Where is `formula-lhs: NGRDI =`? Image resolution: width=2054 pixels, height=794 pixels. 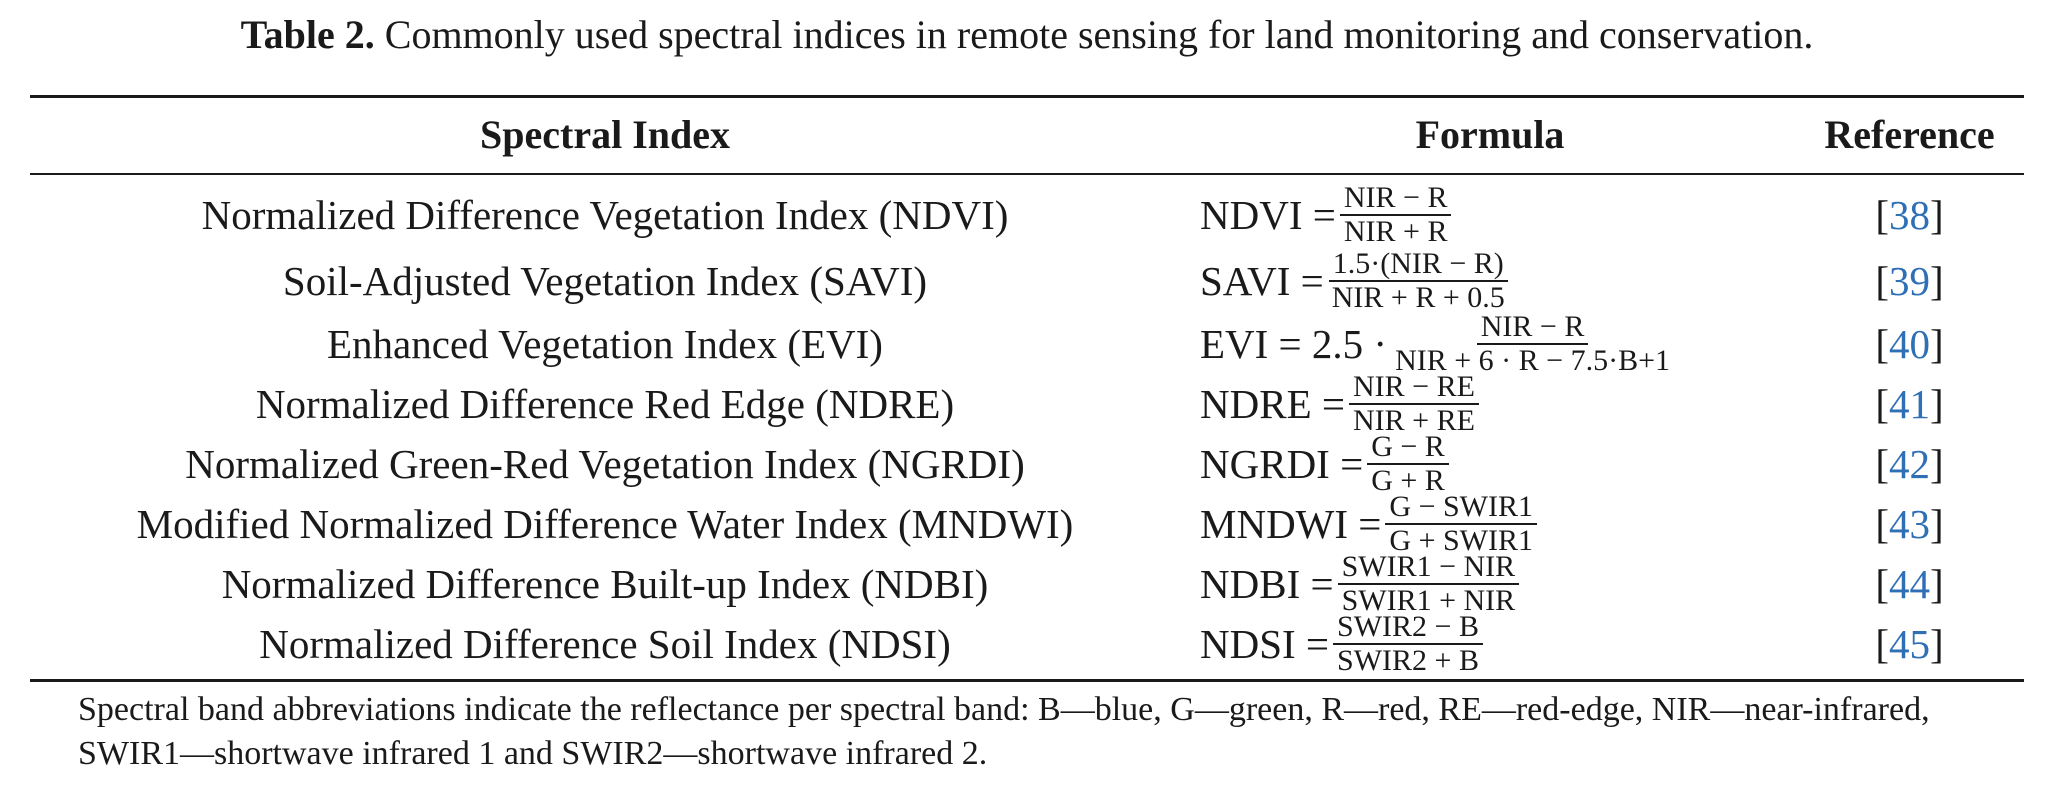 formula-lhs: NGRDI = is located at coordinates (1282, 464).